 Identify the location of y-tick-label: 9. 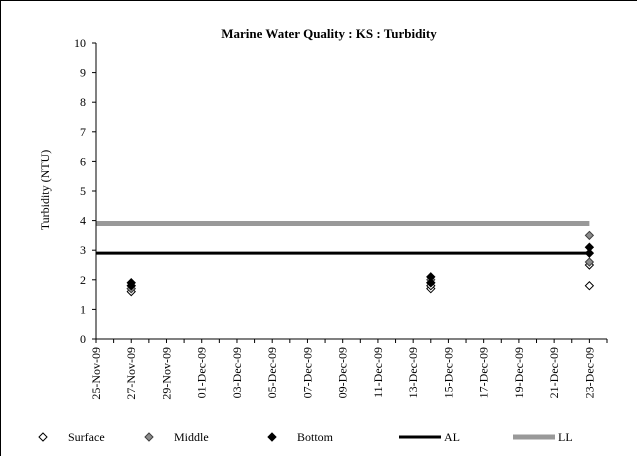
(83, 73).